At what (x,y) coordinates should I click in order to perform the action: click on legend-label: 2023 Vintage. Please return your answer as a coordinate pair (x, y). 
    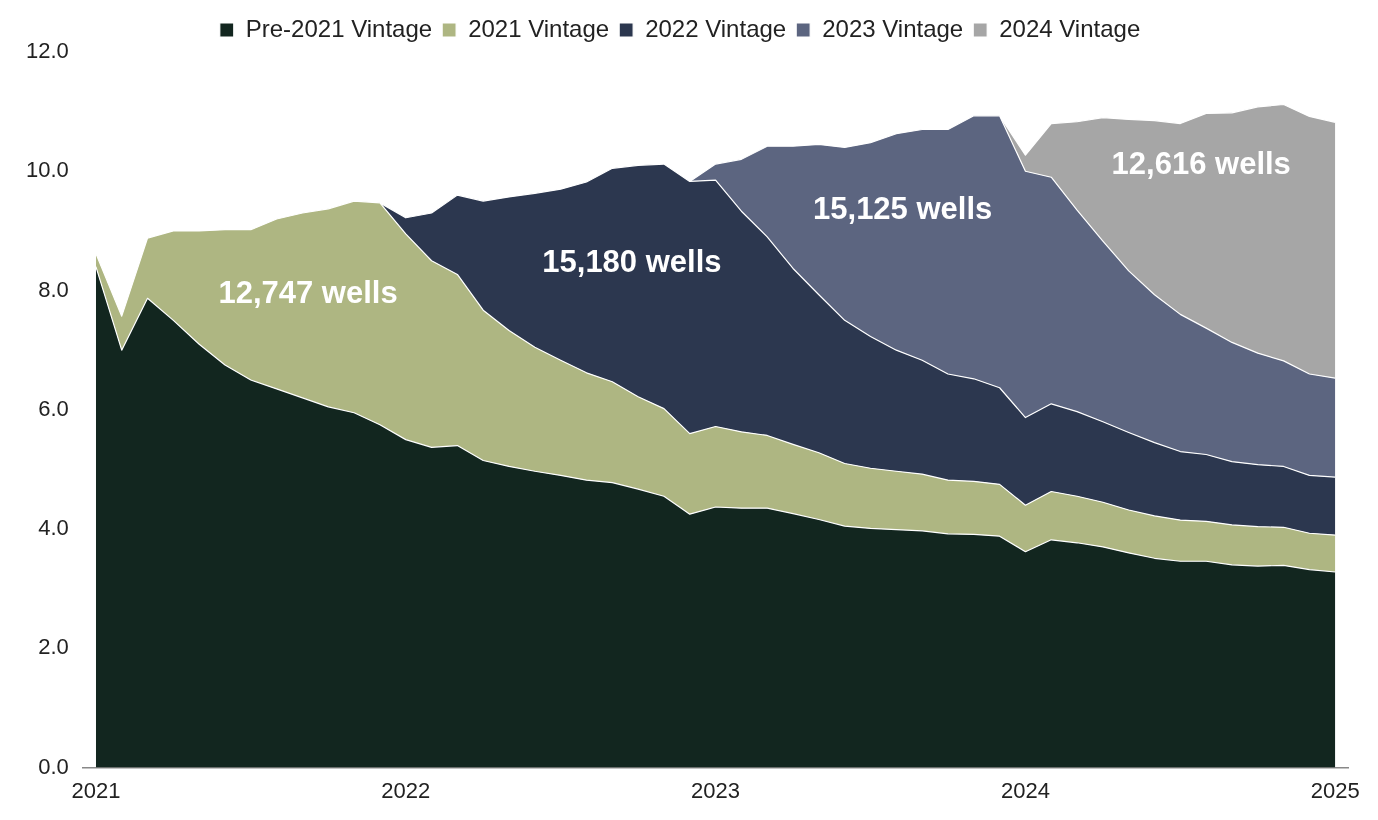
    Looking at the image, I should click on (893, 28).